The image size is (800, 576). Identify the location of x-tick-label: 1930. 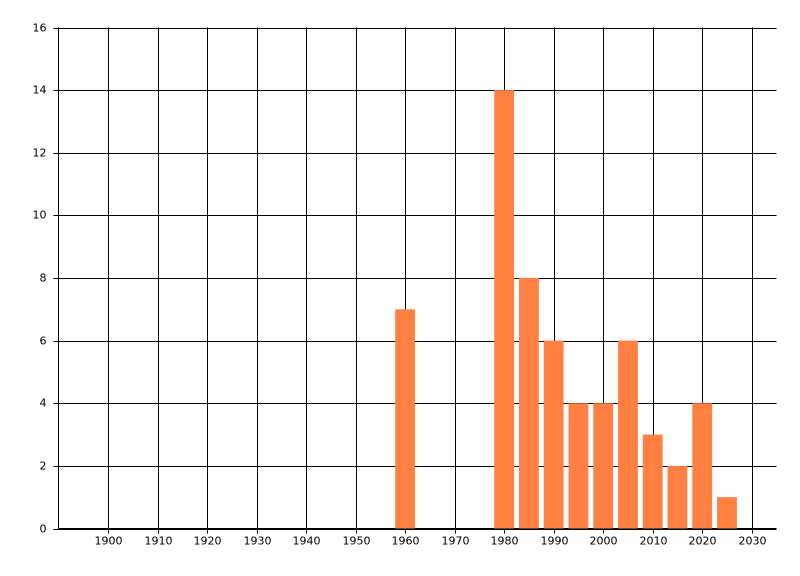
(258, 541).